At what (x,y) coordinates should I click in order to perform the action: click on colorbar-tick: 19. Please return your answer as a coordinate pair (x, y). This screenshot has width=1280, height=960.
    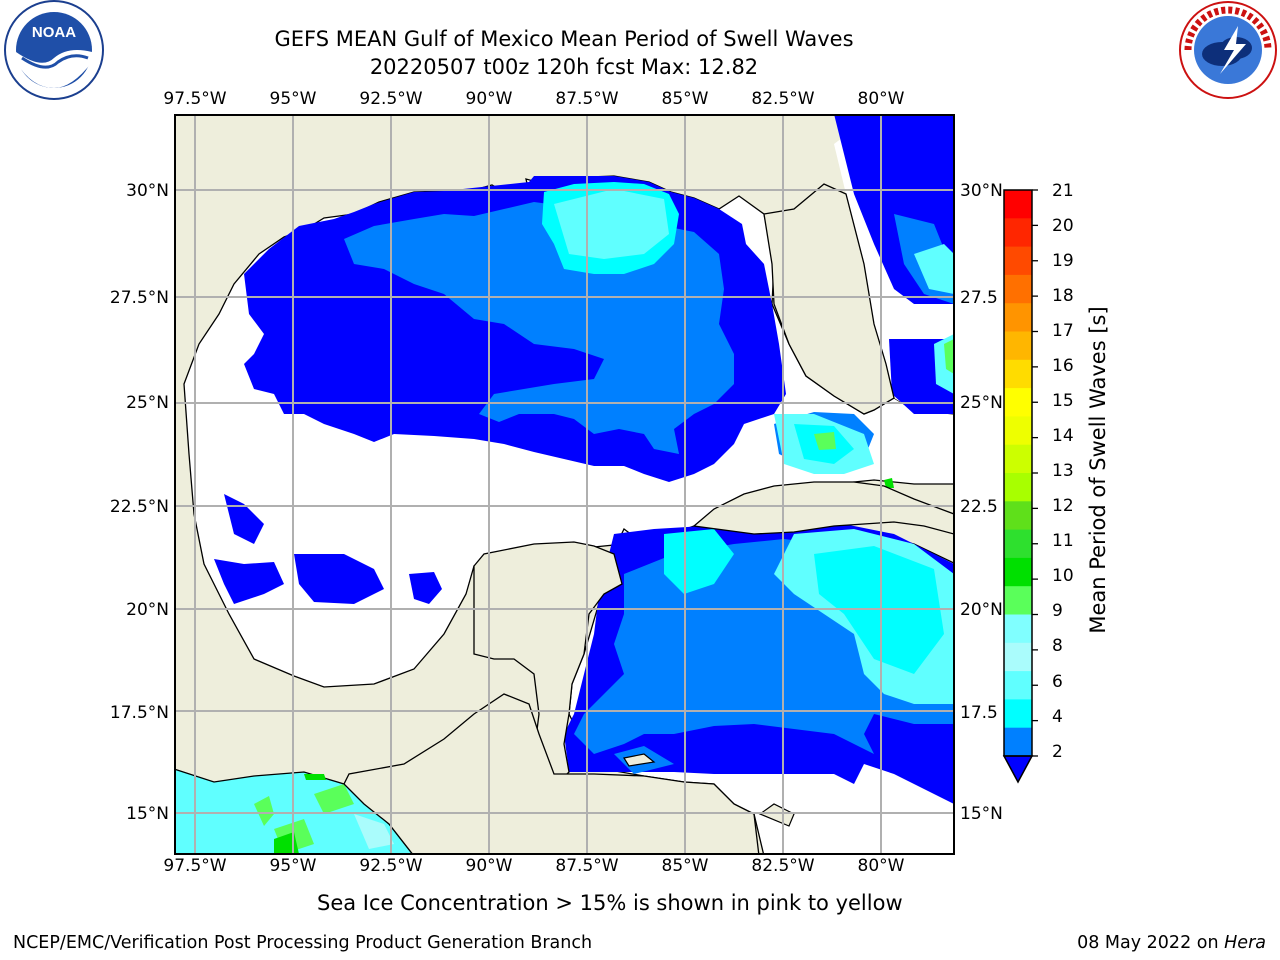
    Looking at the image, I should click on (1063, 261).